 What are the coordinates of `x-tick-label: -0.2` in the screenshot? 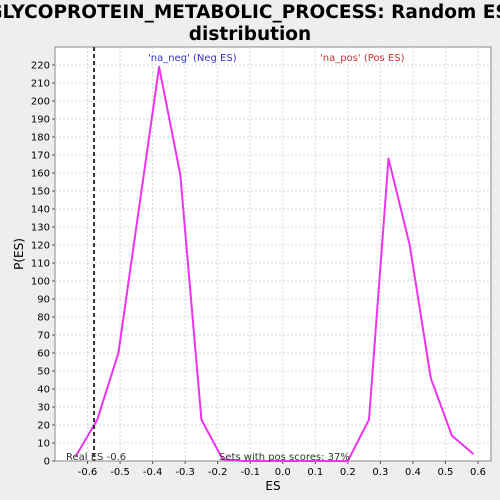 It's located at (218, 472).